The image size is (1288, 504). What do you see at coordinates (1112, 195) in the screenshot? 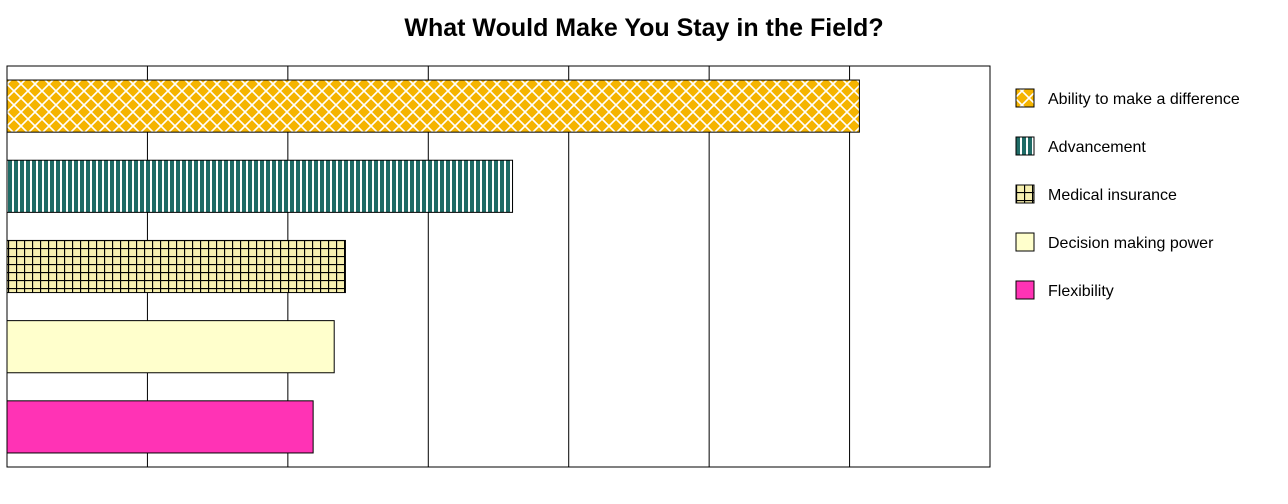
I see `legend-label: Medical insurance` at bounding box center [1112, 195].